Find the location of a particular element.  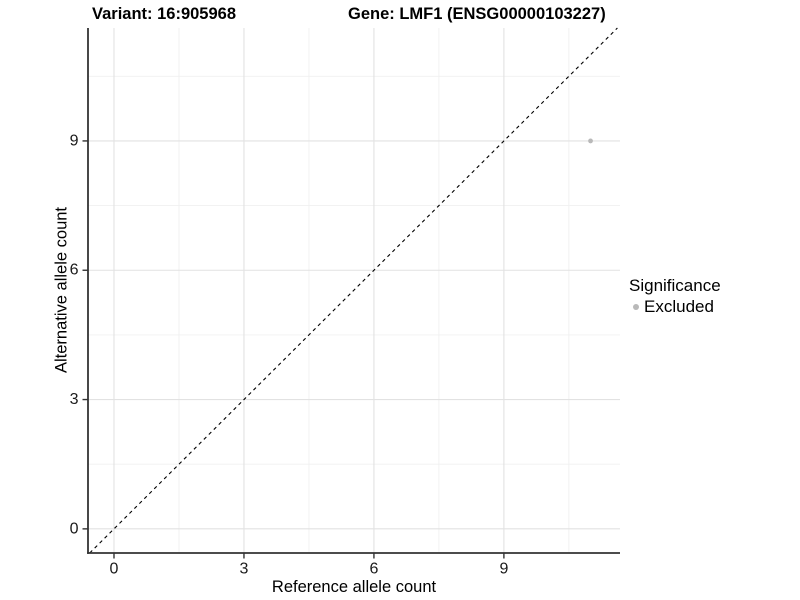

legend-title: Significance is located at coordinates (675, 285).